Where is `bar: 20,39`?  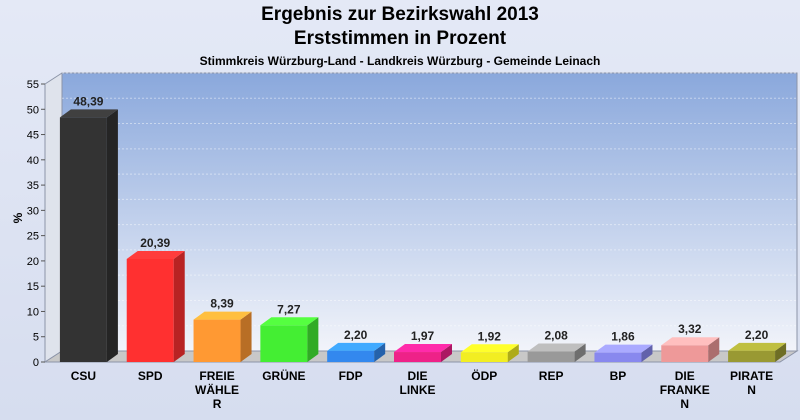
bar: 20,39 is located at coordinates (155, 299).